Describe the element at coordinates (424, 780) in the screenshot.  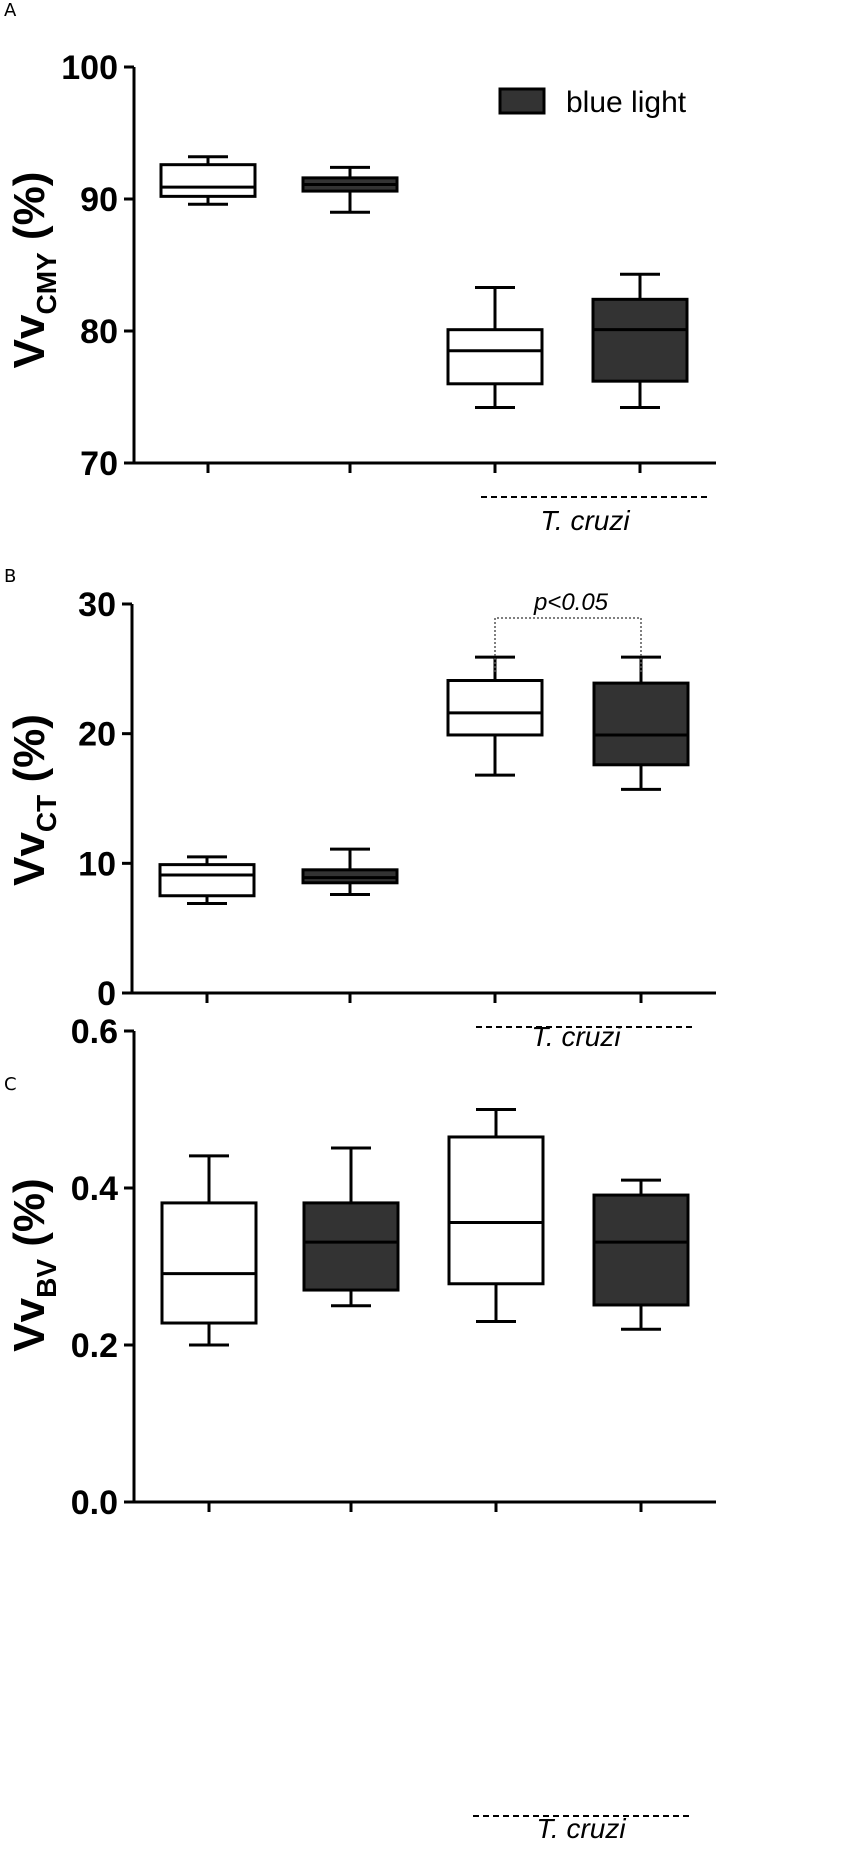
I see `panel-b-boxes` at that location.